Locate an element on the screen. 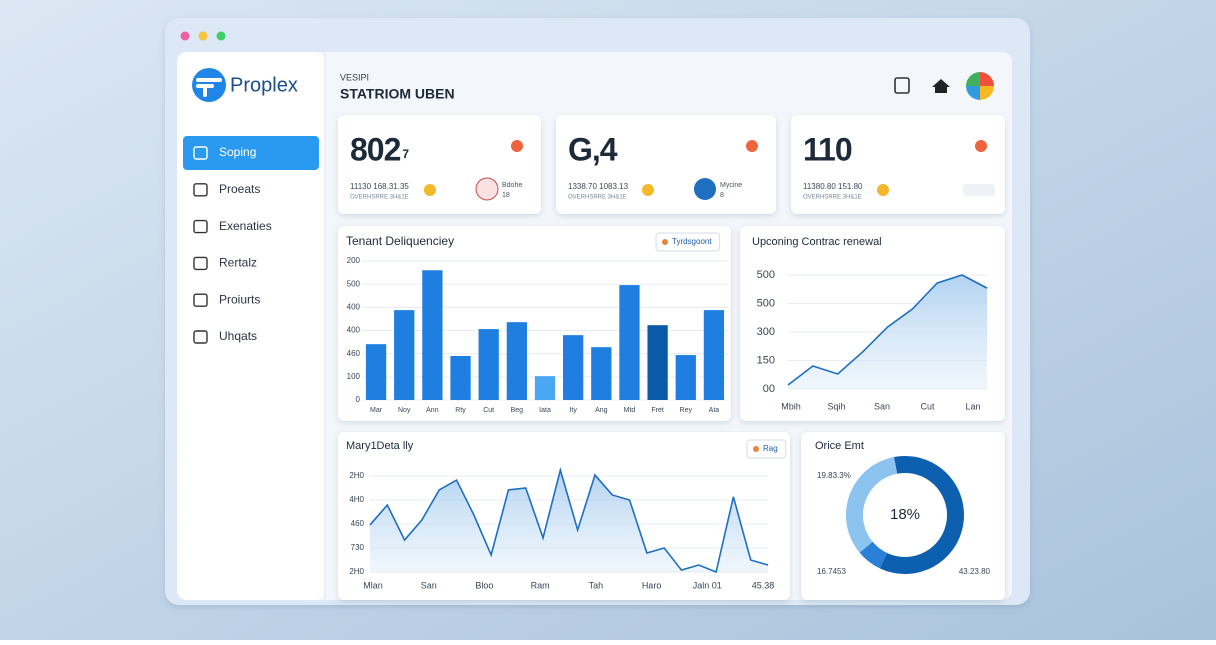 The image size is (1216, 645). nav-active-bg is located at coordinates (251, 153).